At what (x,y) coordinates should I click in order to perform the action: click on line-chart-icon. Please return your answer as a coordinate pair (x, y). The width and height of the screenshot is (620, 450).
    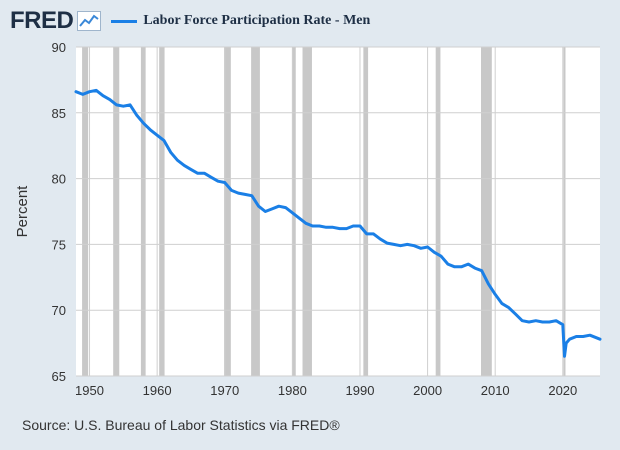
    Looking at the image, I should click on (89, 21).